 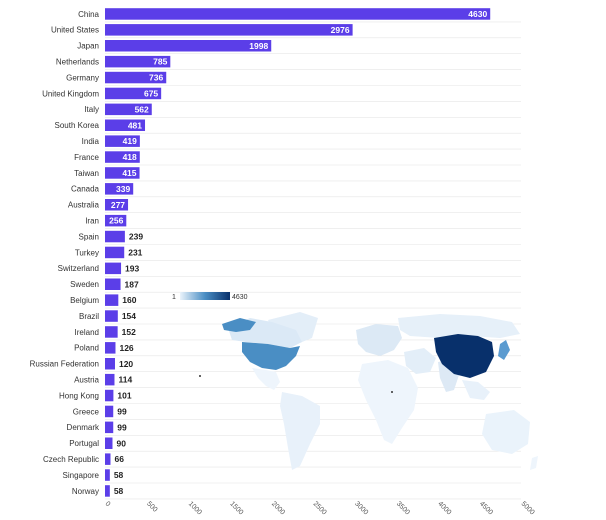 What do you see at coordinates (239, 325) in the screenshot?
I see `map-alaska` at bounding box center [239, 325].